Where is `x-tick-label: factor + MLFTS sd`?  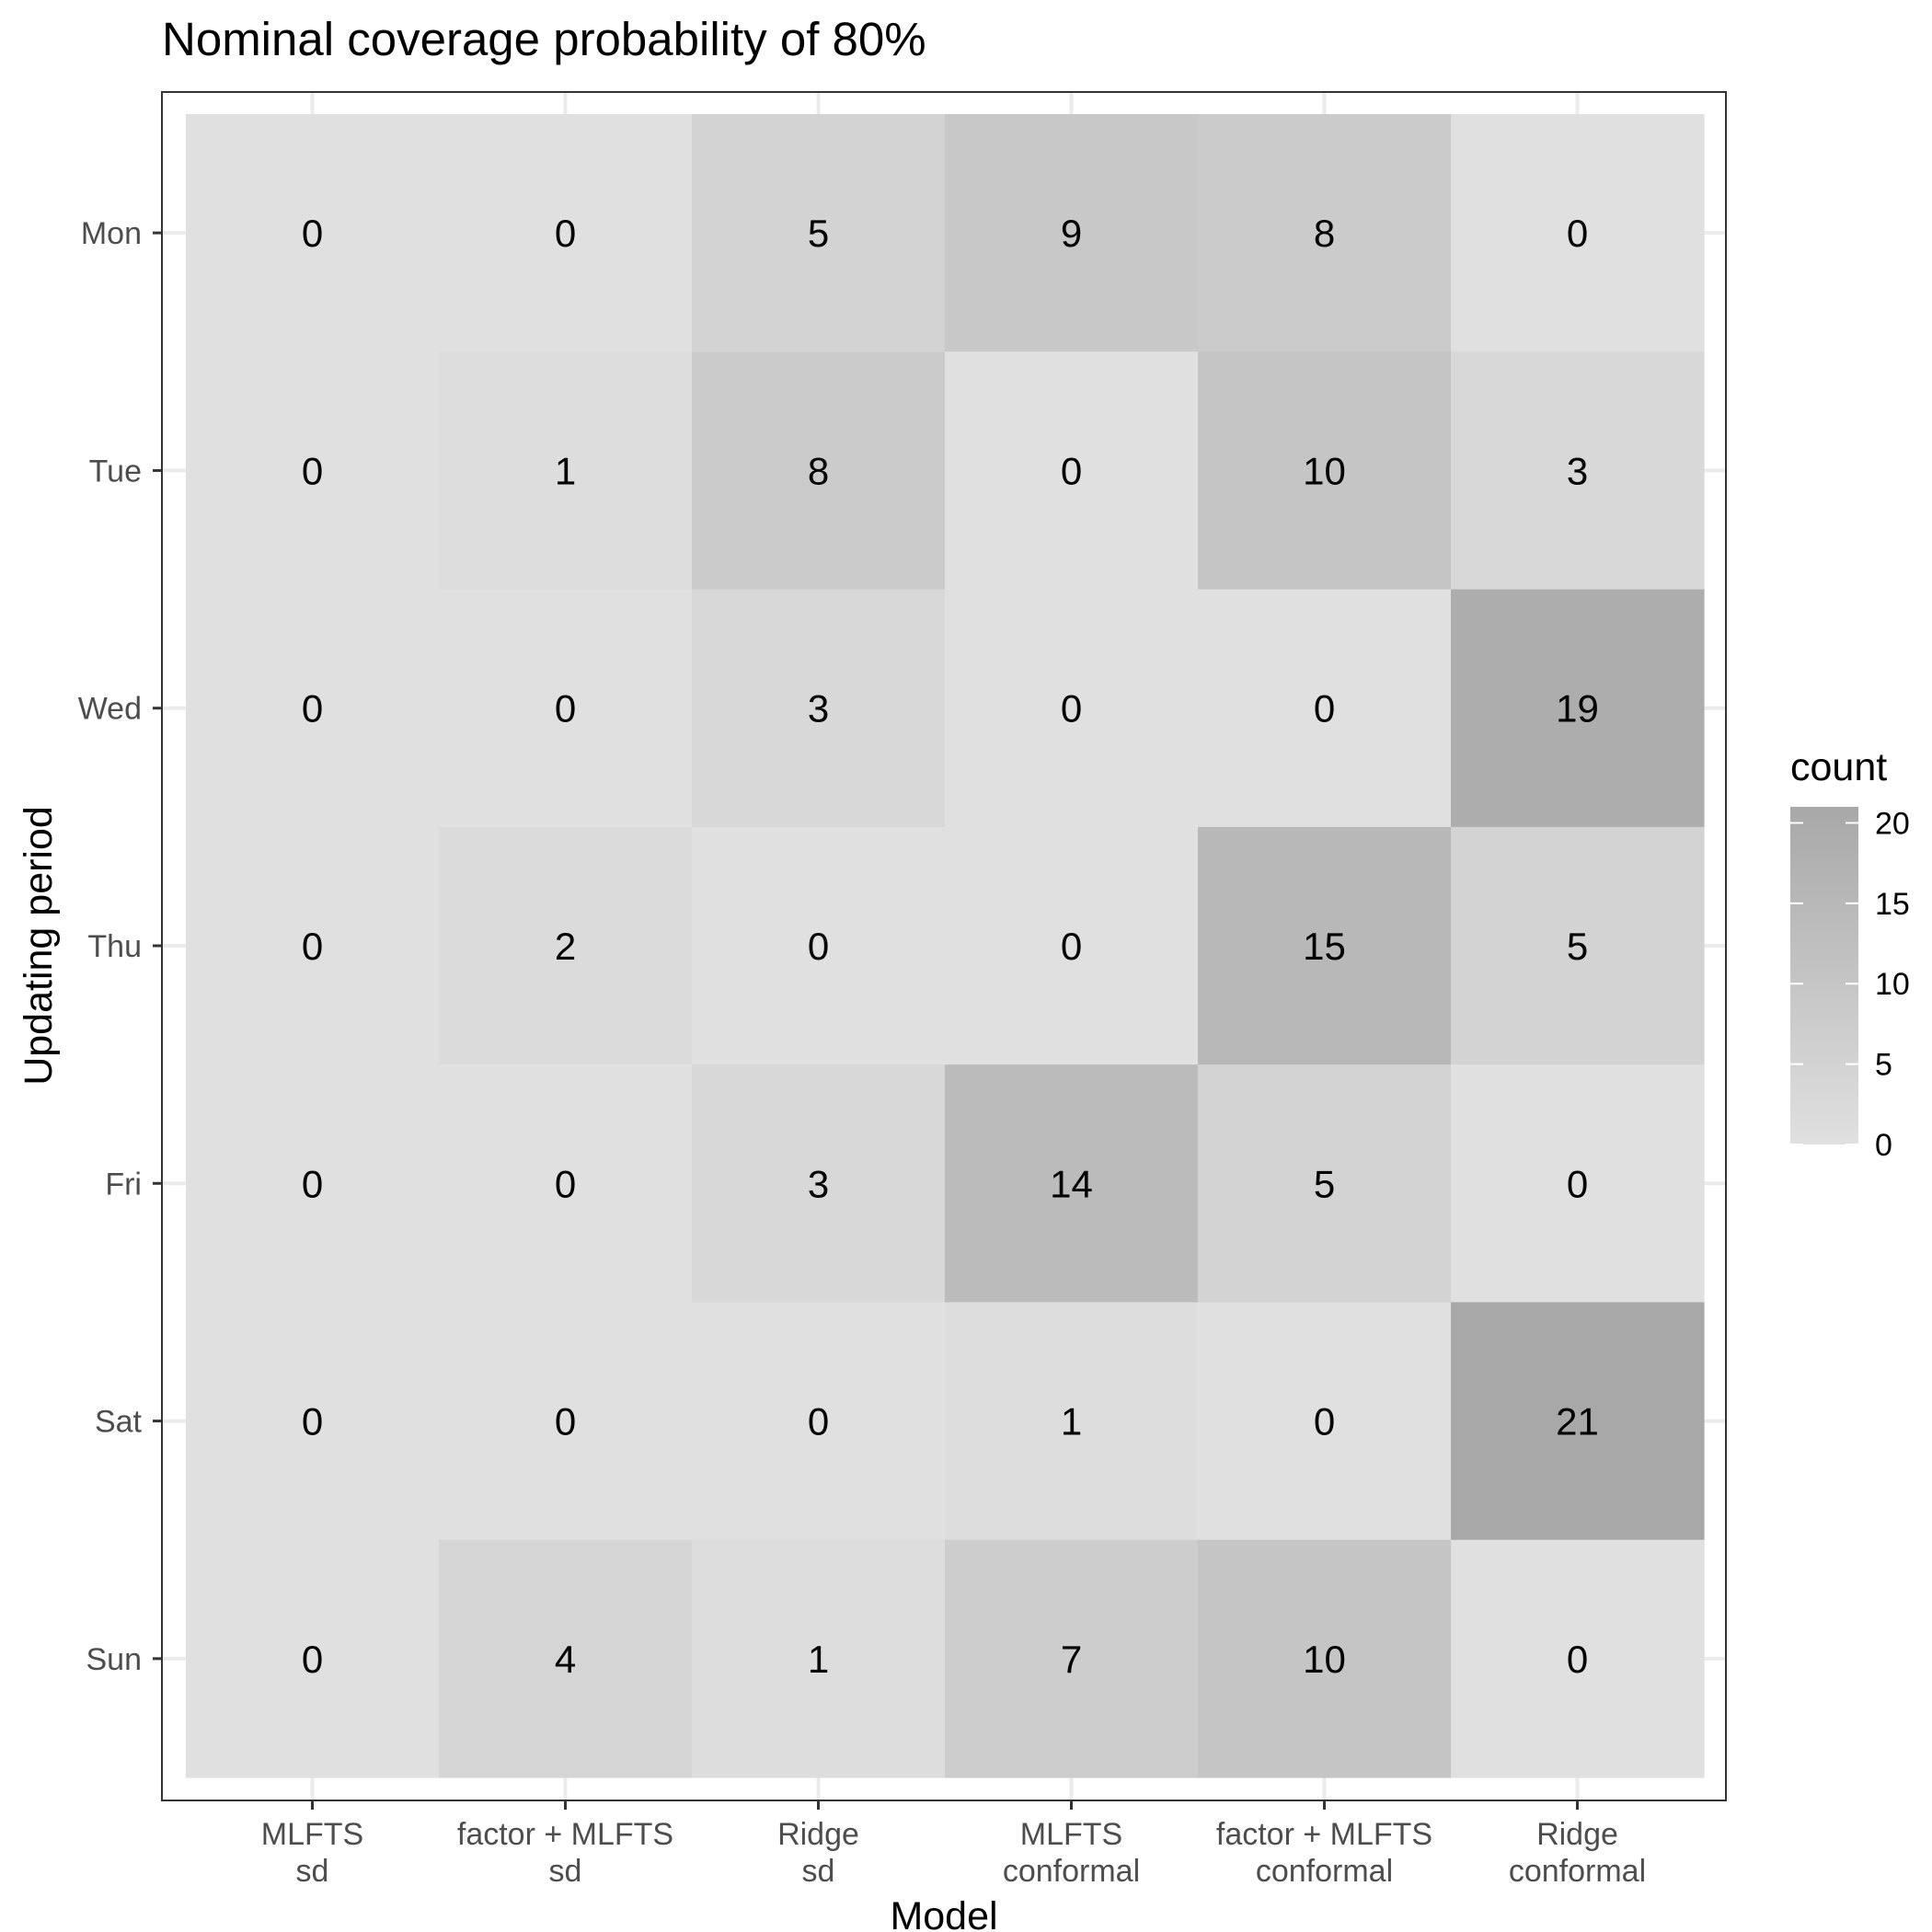
x-tick-label: factor + MLFTS sd is located at coordinates (565, 1853).